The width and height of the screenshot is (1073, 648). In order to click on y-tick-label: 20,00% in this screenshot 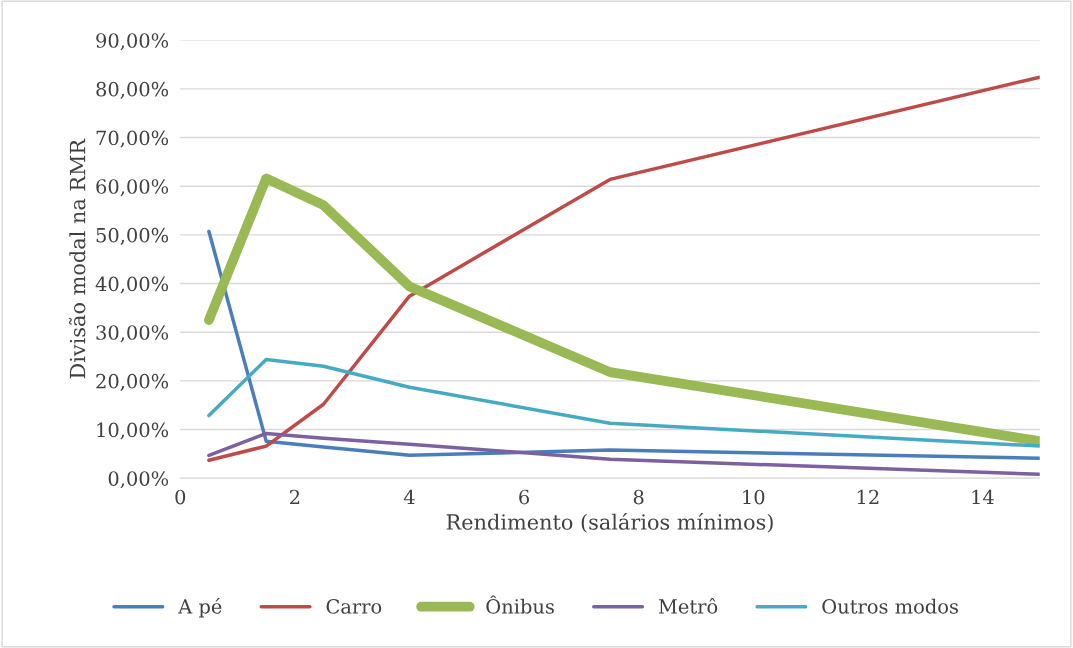, I will do `click(132, 382)`.